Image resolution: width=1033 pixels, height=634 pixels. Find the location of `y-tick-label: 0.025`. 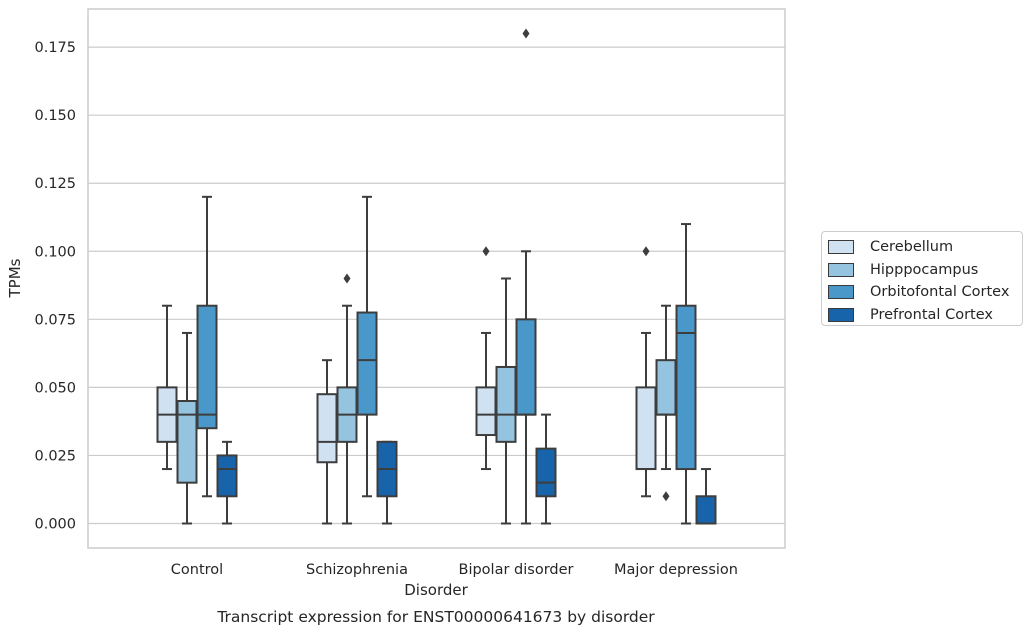

y-tick-label: 0.025 is located at coordinates (55, 456).